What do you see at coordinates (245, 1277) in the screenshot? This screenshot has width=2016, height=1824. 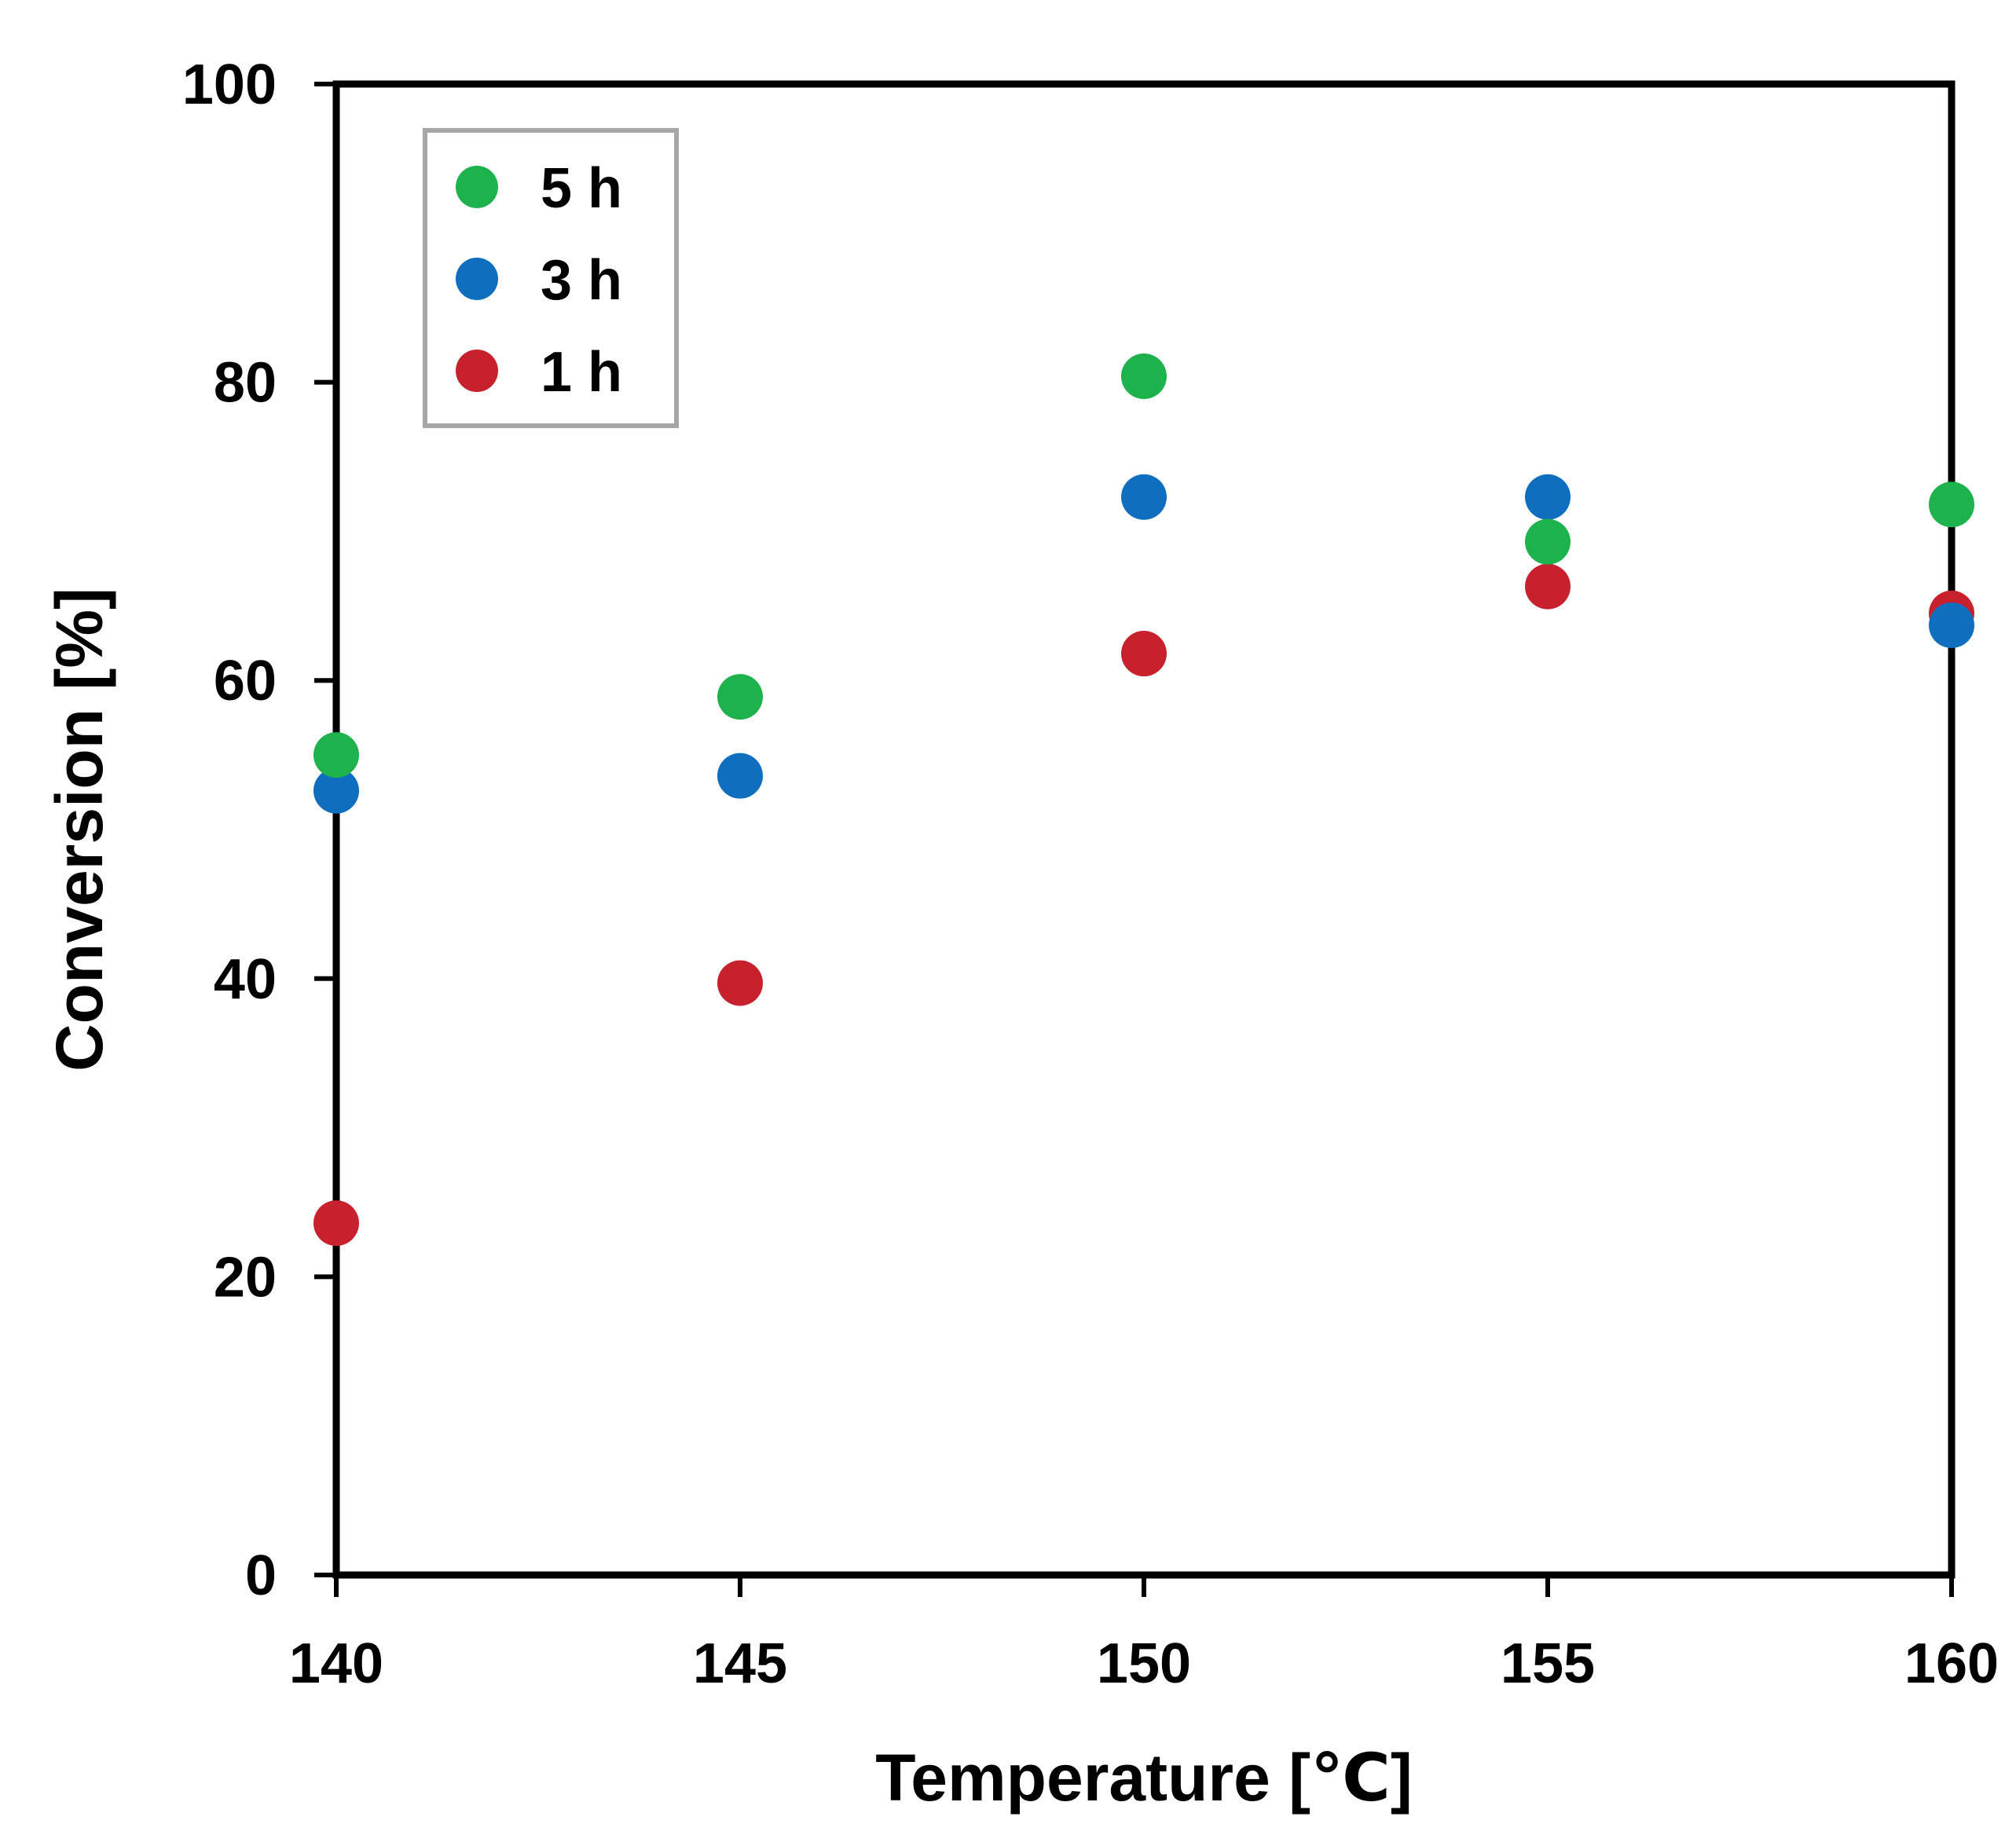 I see `y-tick-label: 20` at bounding box center [245, 1277].